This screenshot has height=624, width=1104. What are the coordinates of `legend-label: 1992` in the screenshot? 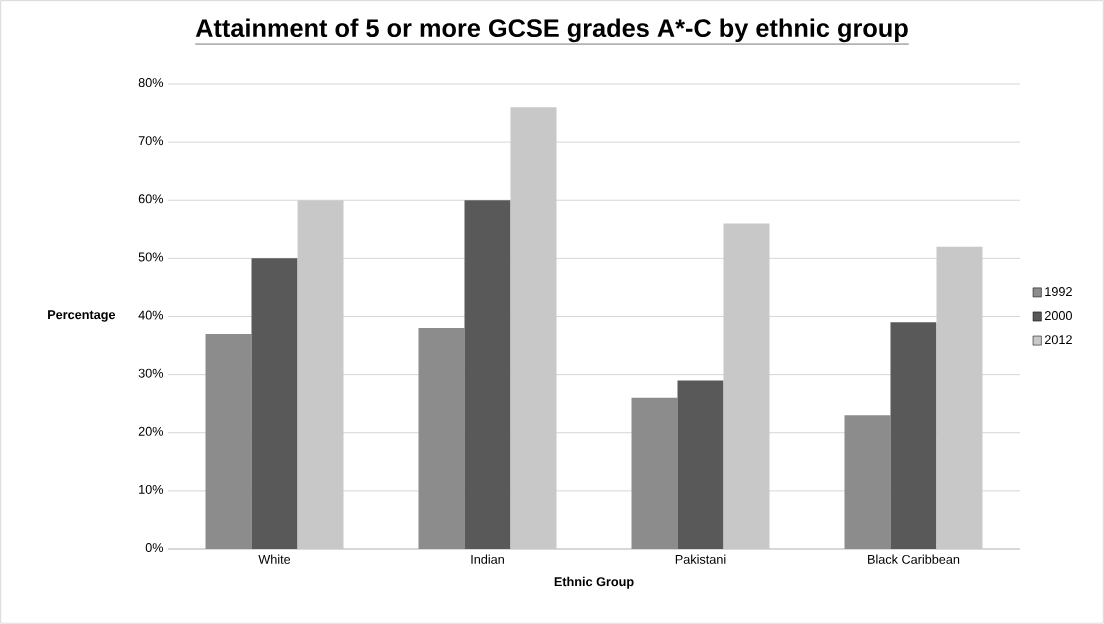 It's located at (1058, 292).